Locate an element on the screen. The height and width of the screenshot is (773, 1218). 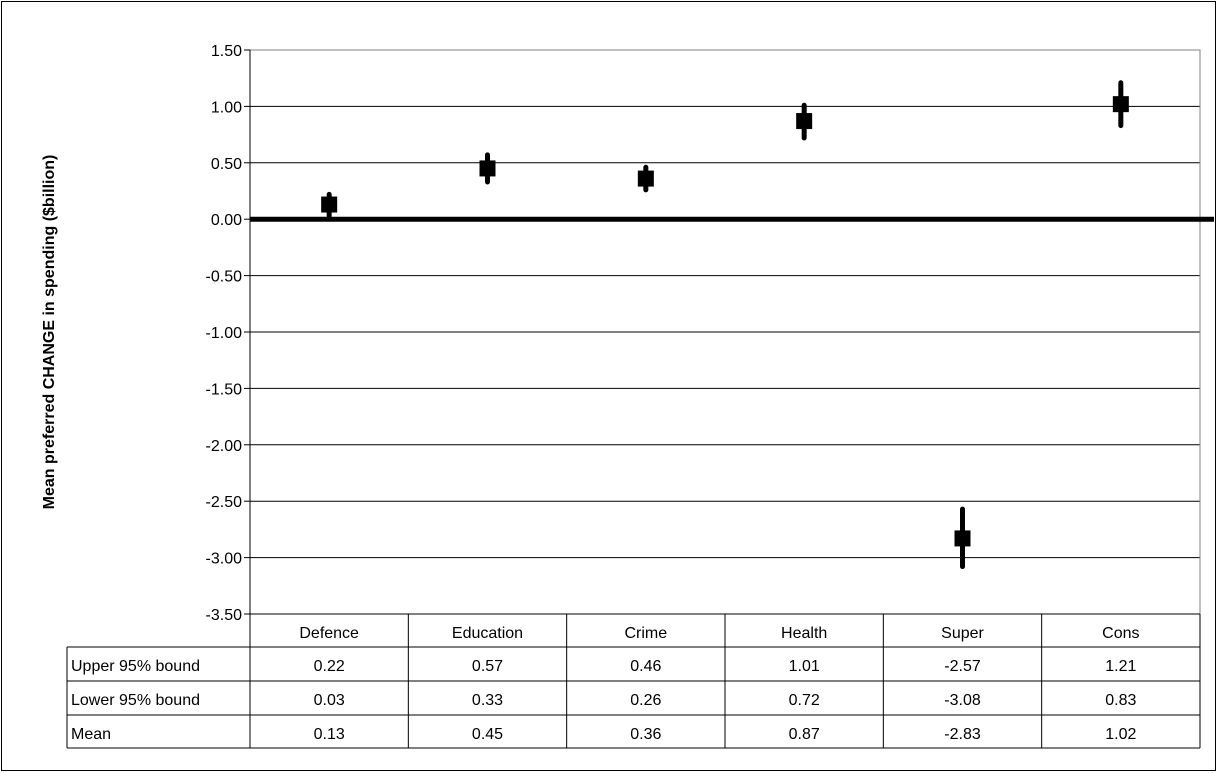
table-cell: 1.01 is located at coordinates (804, 666).